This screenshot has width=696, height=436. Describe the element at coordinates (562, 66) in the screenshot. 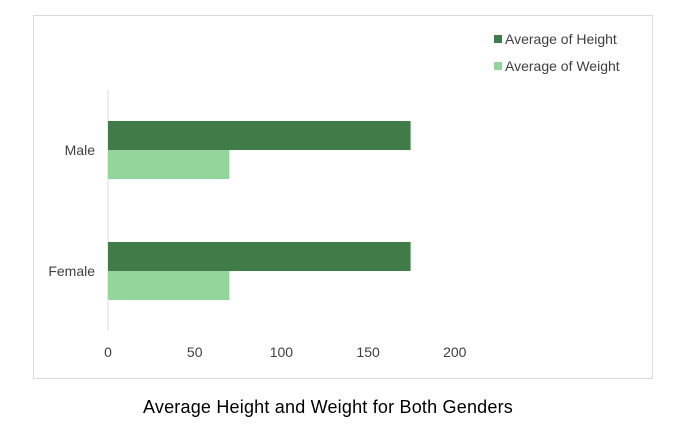

I see `legend-label: Average of Weight` at that location.